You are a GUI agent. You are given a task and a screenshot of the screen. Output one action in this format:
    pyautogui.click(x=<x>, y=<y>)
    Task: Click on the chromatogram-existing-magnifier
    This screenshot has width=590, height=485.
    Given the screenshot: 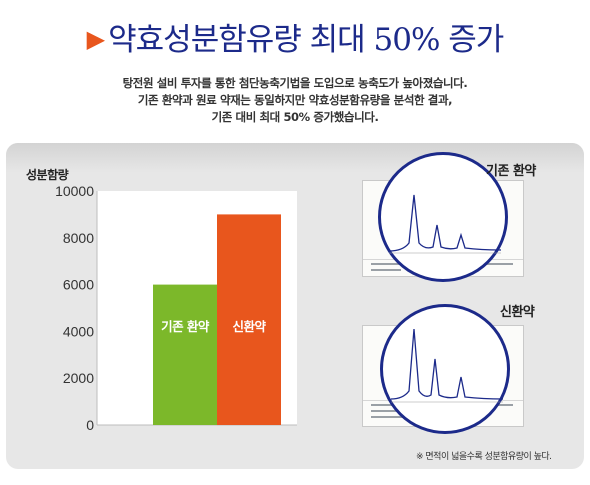 What is the action you would take?
    pyautogui.click(x=443, y=217)
    